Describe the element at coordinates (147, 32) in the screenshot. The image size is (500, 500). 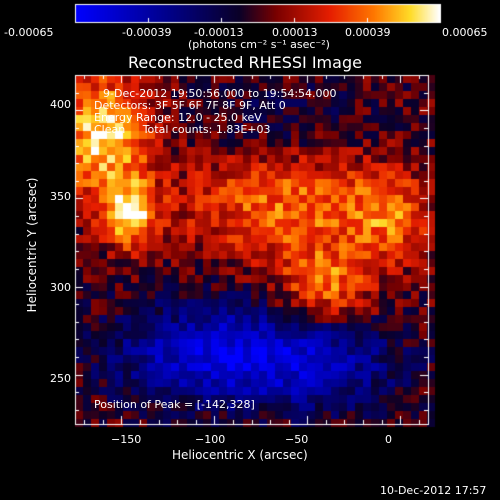
I see `colorbar-tick-label: -0.00039` at that location.